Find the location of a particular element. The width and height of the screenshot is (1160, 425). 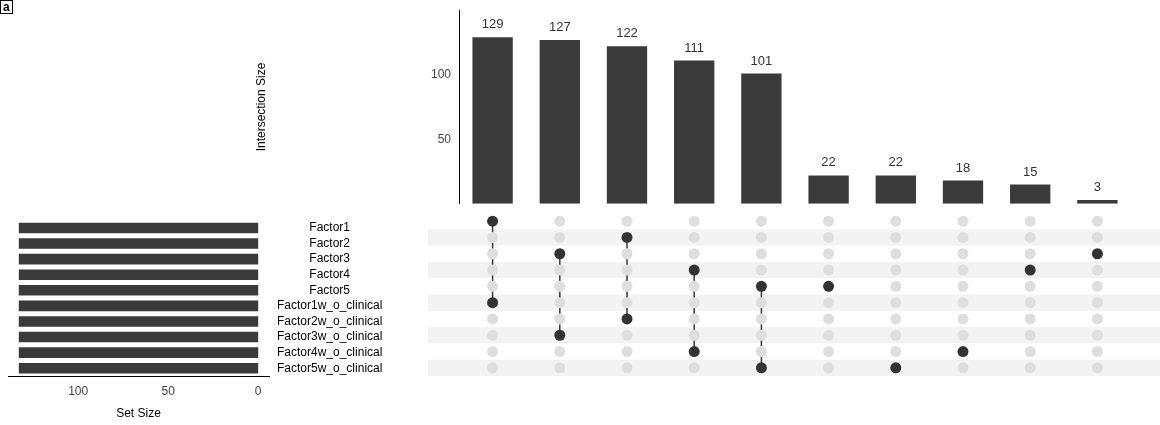

y-tick-label: Factor4w_o_clinical is located at coordinates (330, 351).